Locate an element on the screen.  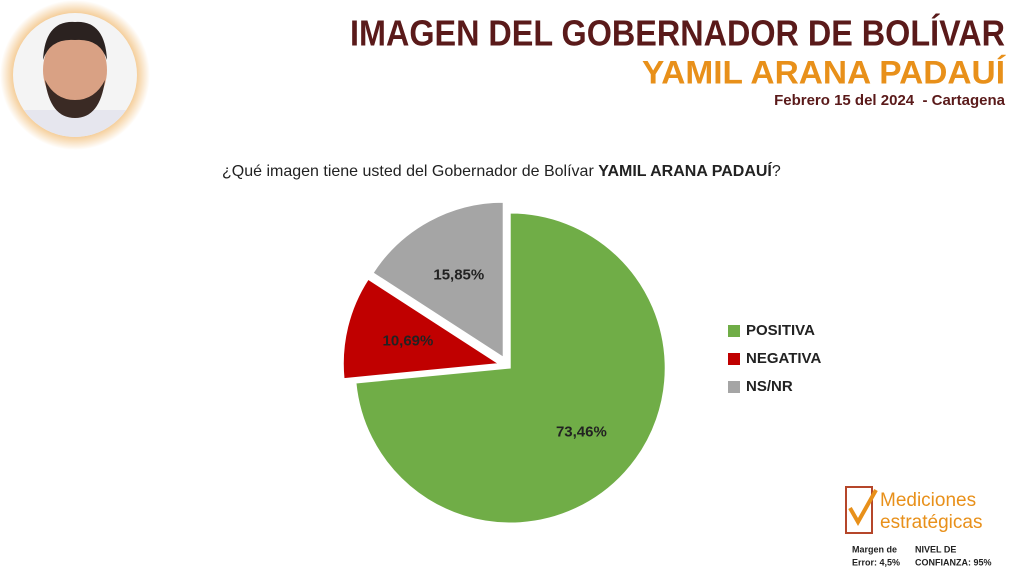
question-end: ? is located at coordinates (776, 171).